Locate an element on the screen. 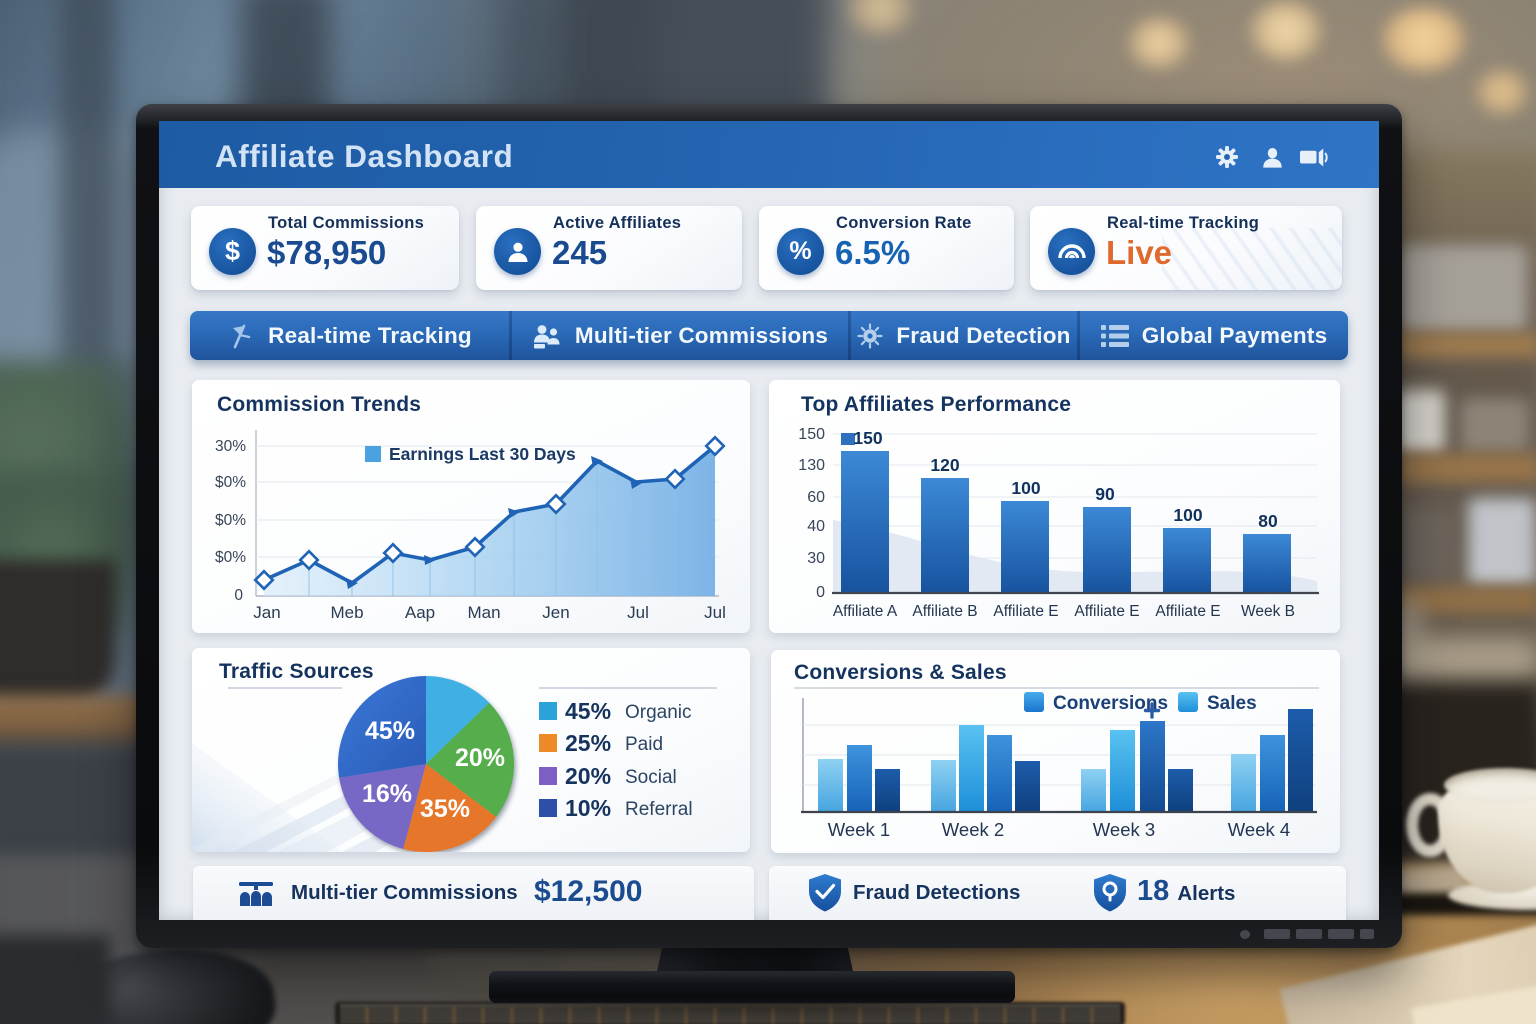 The width and height of the screenshot is (1536, 1024). svg-text: 16% is located at coordinates (387, 794).